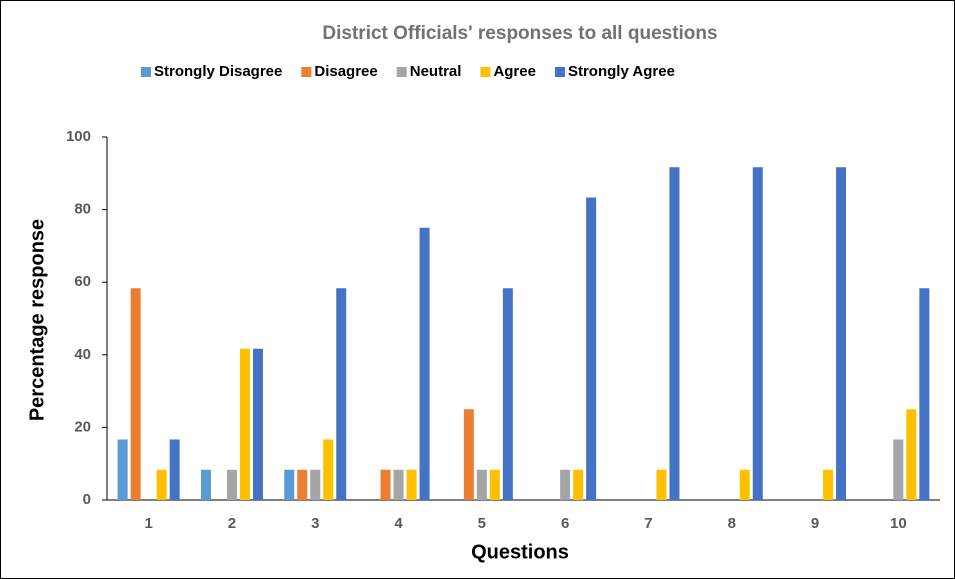 Image resolution: width=955 pixels, height=579 pixels. Describe the element at coordinates (218, 71) in the screenshot. I see `legend-label: Strongly Disagree` at that location.